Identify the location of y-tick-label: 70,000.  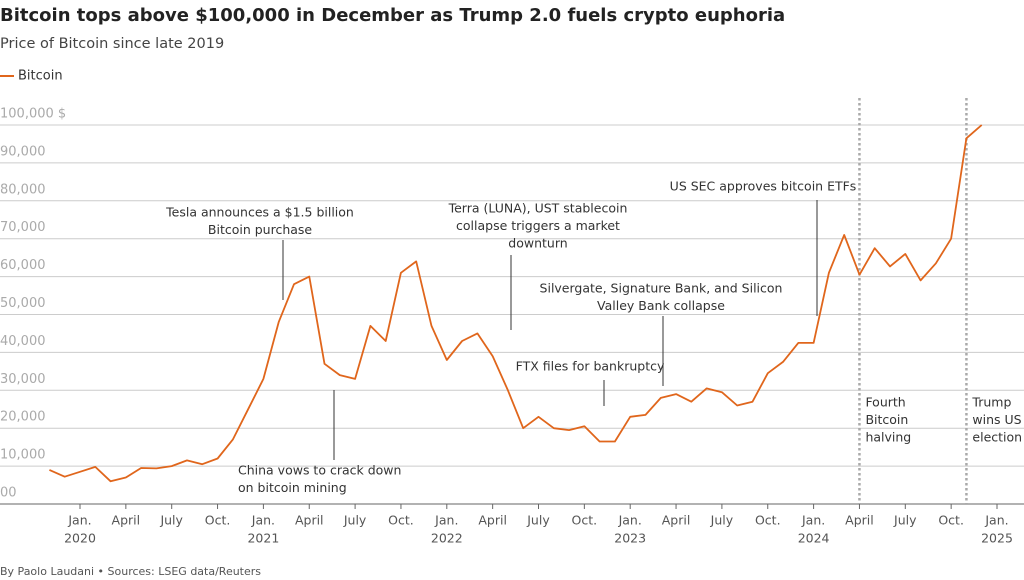
(23, 227).